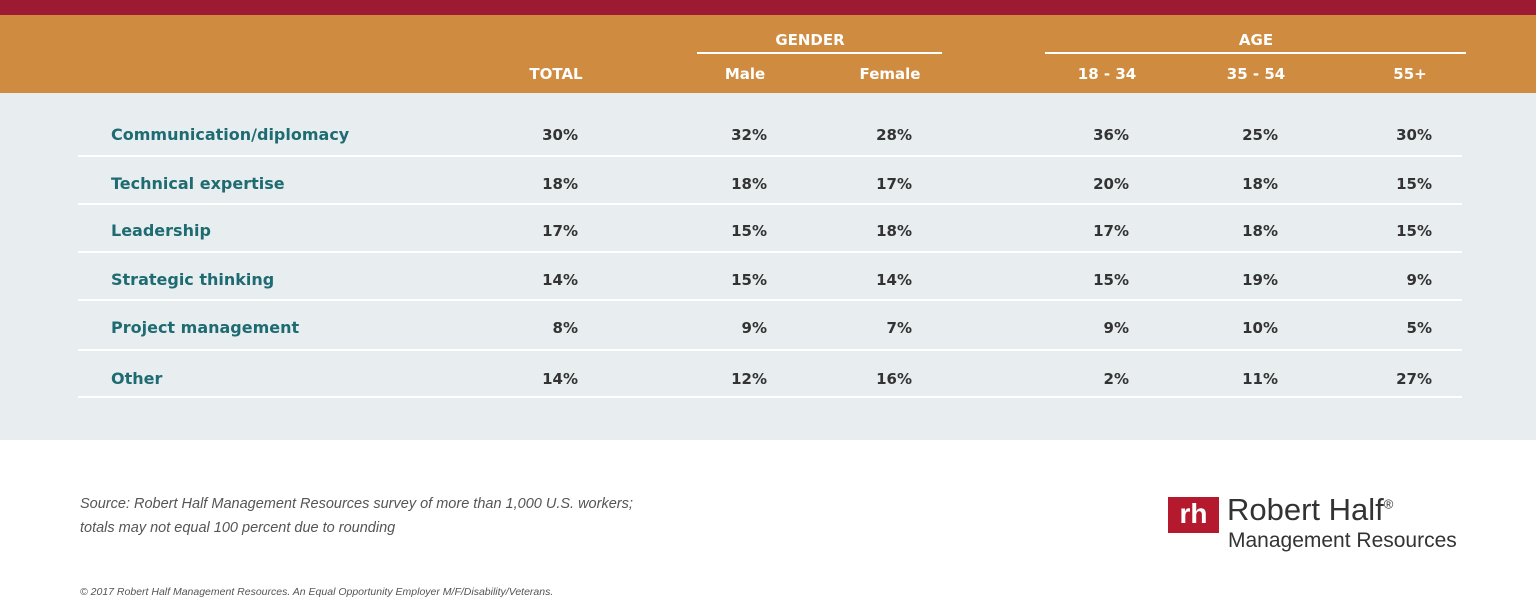 This screenshot has height=614, width=1536. I want to click on column-header: 55+, so click(1410, 74).